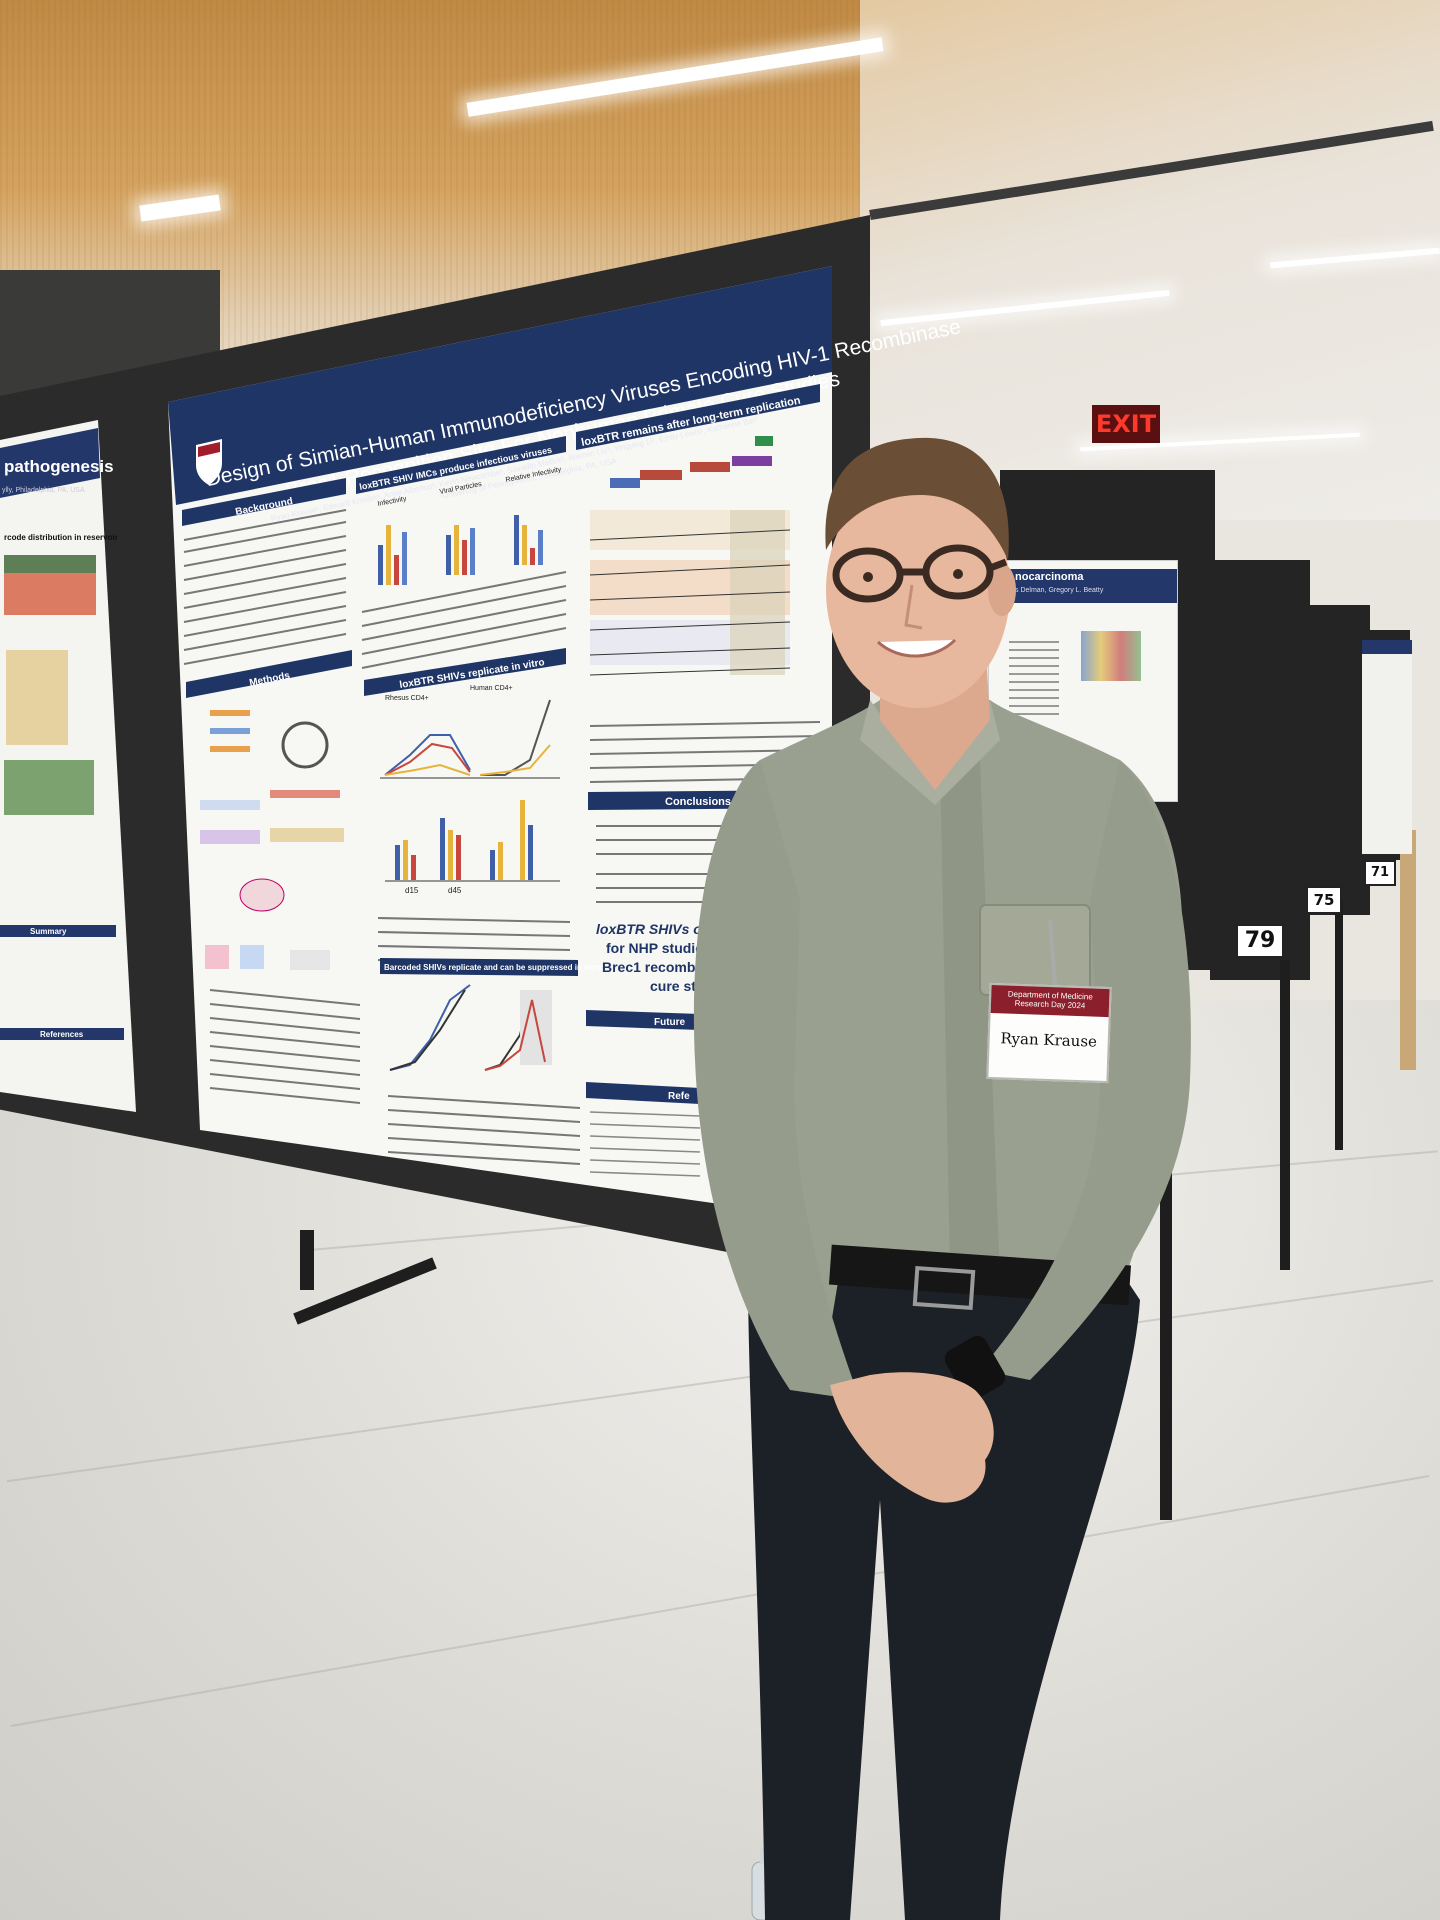 The width and height of the screenshot is (1440, 1920). Describe the element at coordinates (43, 490) in the screenshot. I see `left-poster-affiliation: ylly, Philadelphia, PA, USA` at that location.